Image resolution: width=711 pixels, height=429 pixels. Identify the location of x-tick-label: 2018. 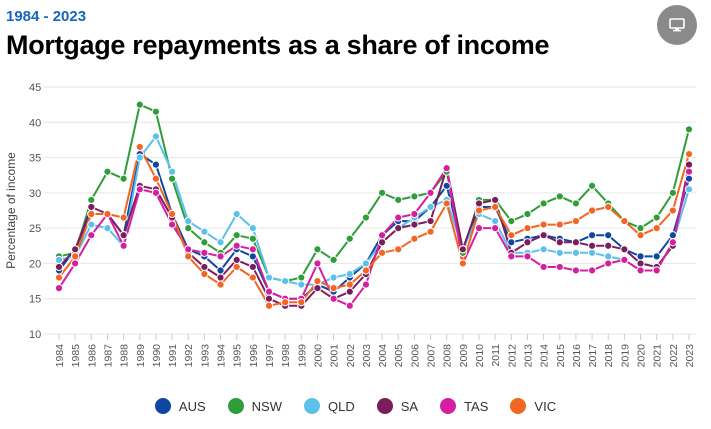
(609, 356).